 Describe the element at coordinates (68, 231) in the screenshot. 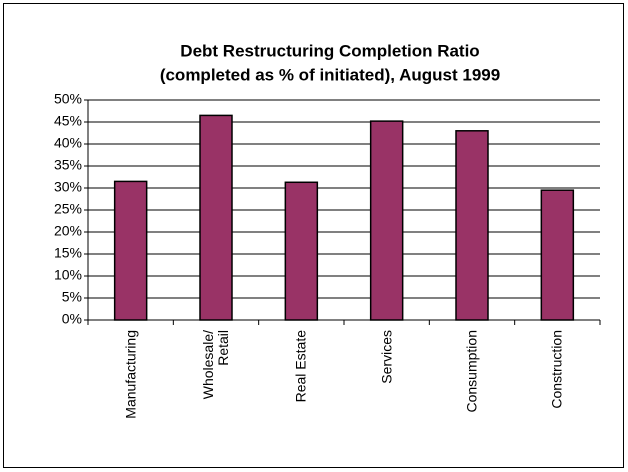

I see `y-tick-label: 20%` at that location.